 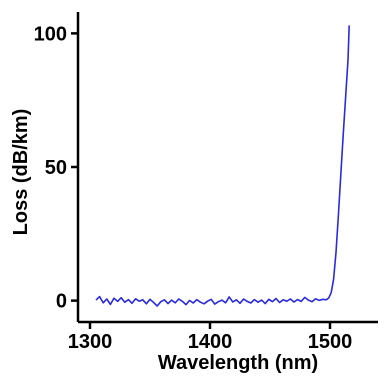 I want to click on x-tick-label: 1400, so click(x=210, y=342).